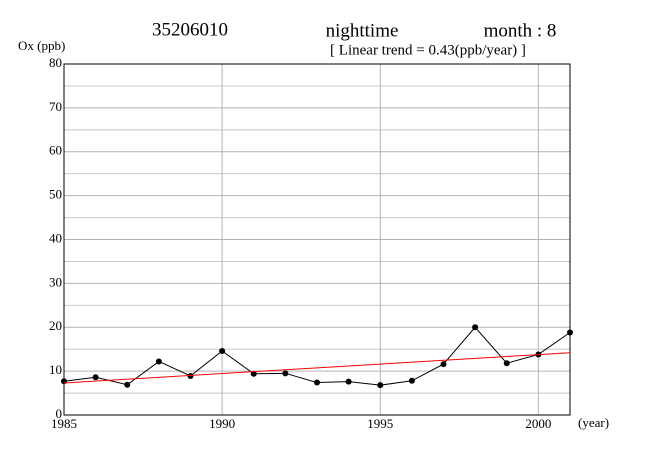 Image resolution: width=650 pixels, height=459 pixels. I want to click on x-axis-label: (year), so click(593, 422).